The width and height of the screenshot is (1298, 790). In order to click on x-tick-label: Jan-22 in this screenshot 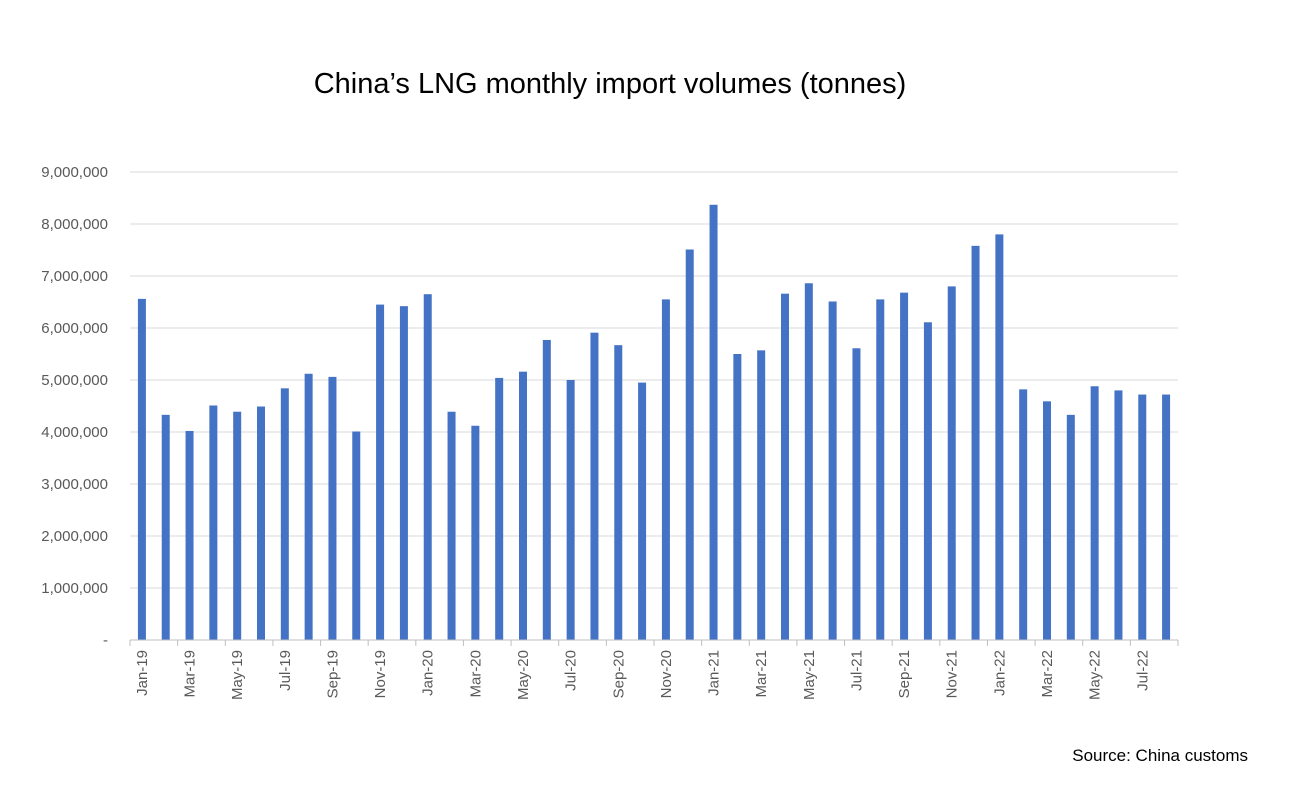, I will do `click(999, 673)`.